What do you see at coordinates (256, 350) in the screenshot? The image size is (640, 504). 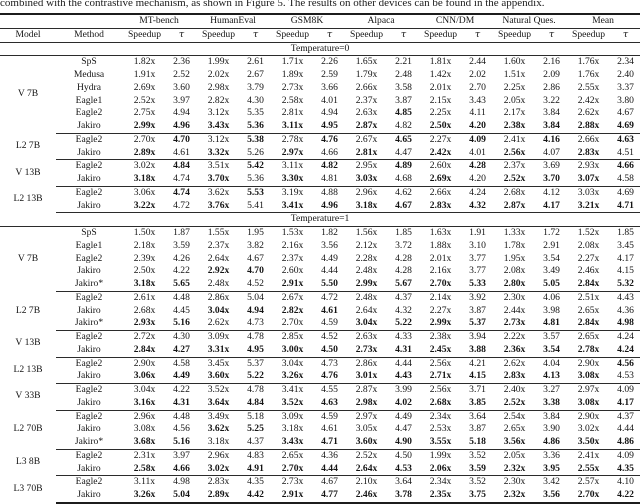 I see `tau-value: 4.95` at bounding box center [256, 350].